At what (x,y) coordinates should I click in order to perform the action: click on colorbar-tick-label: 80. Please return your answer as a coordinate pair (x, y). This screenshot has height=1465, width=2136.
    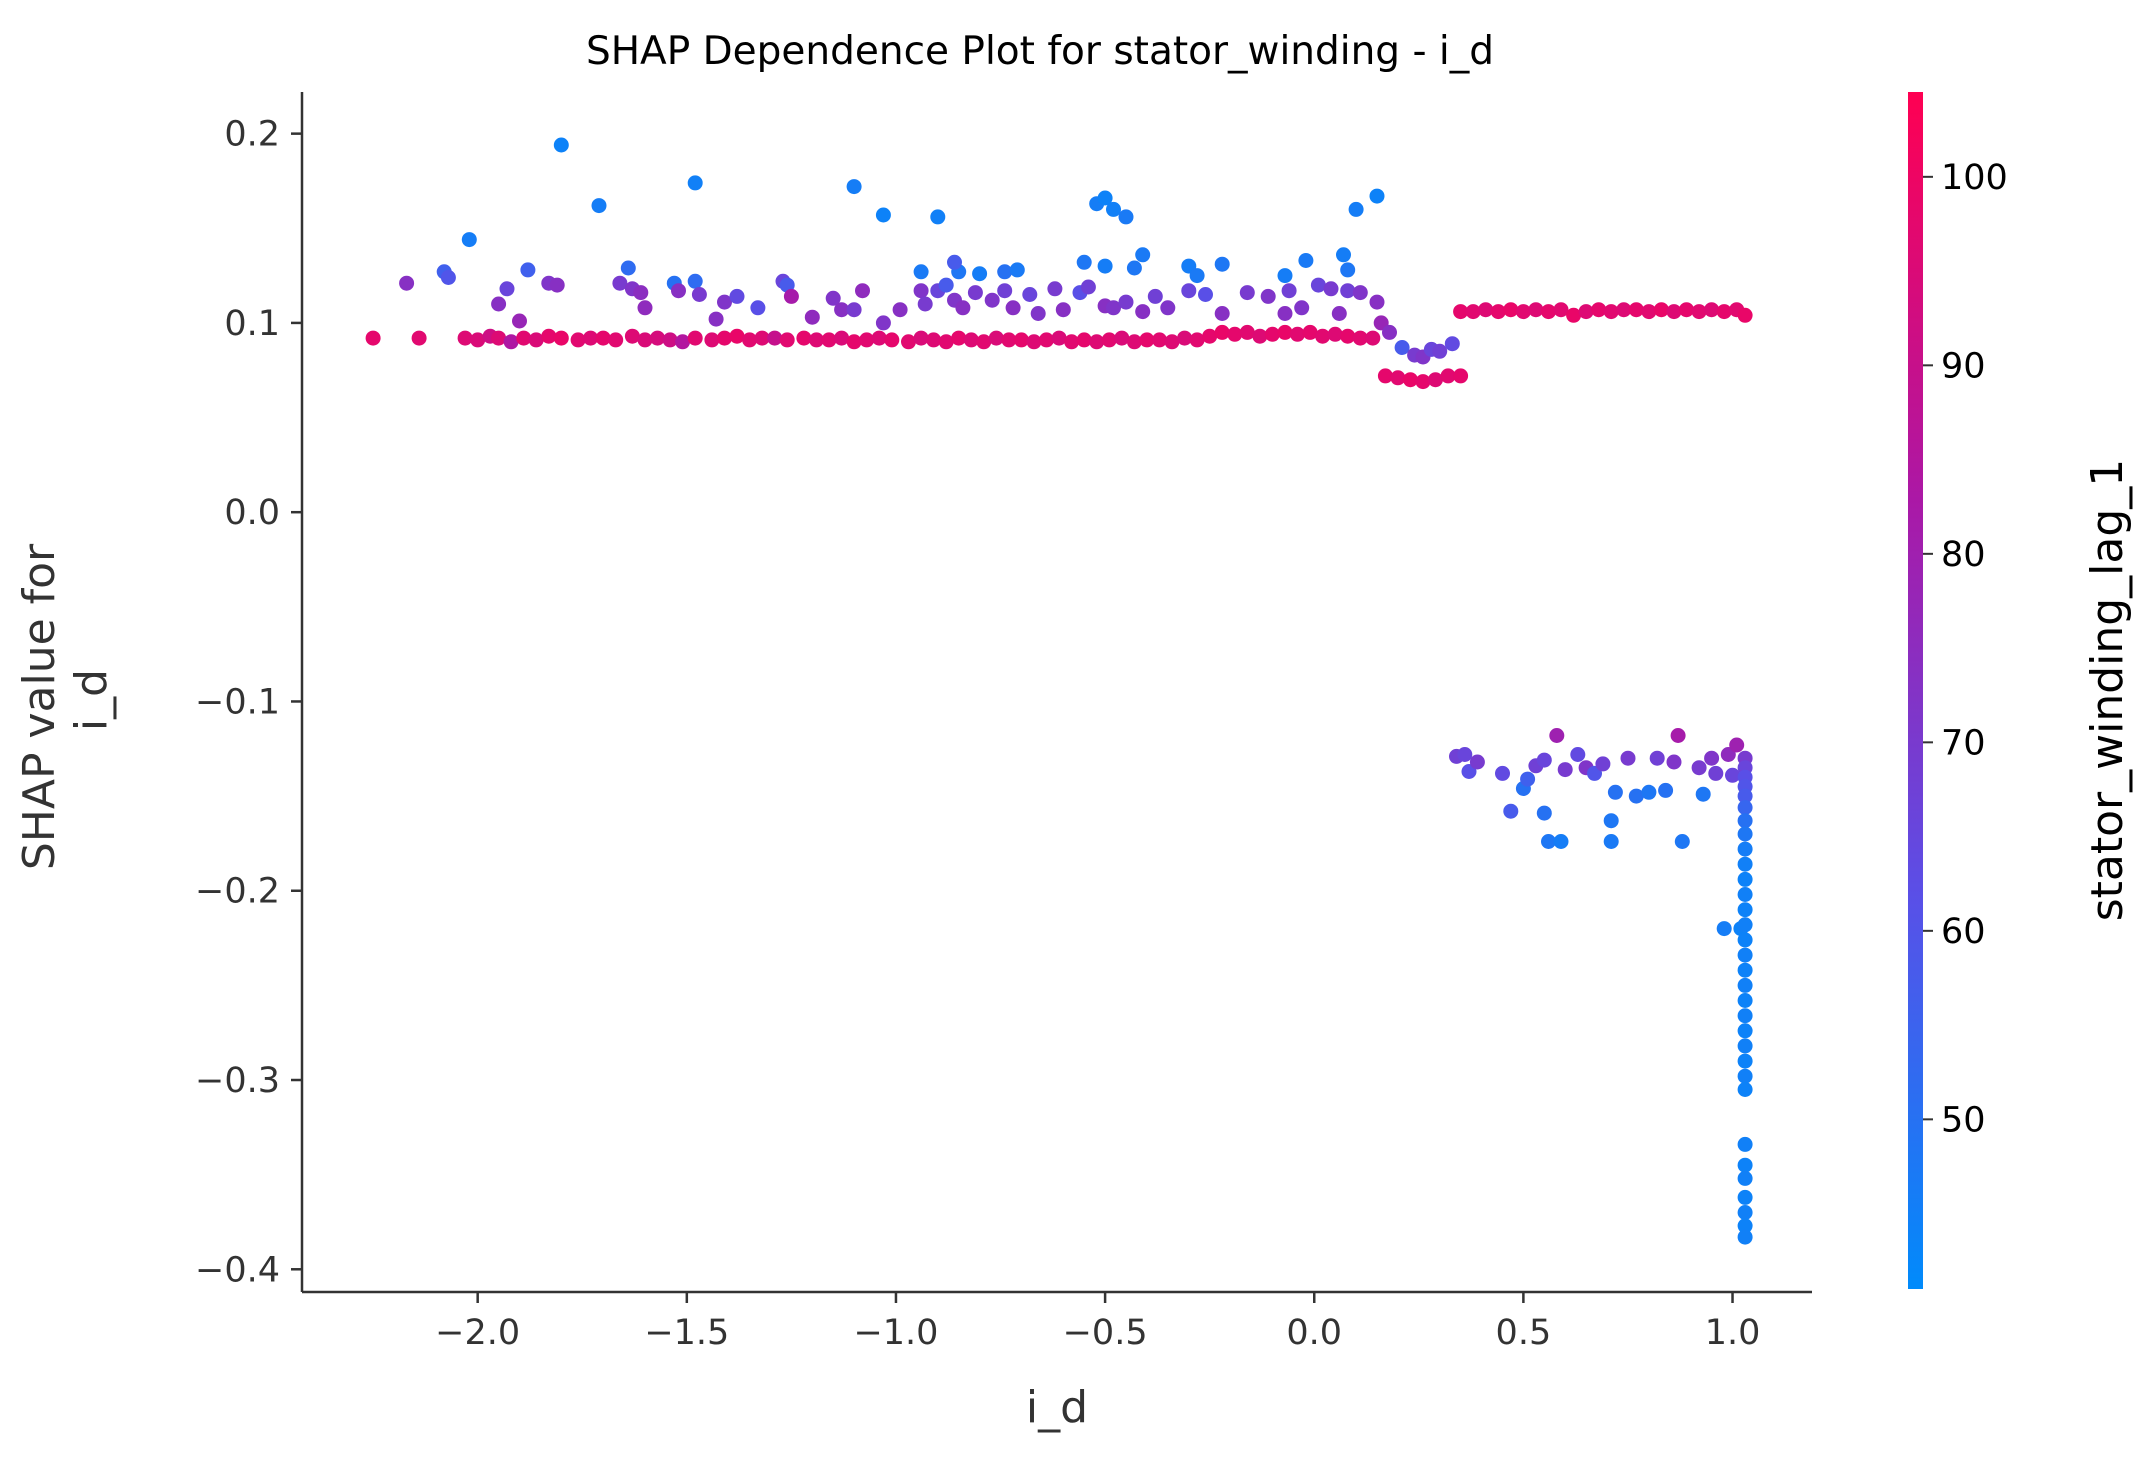
    Looking at the image, I should click on (1963, 555).